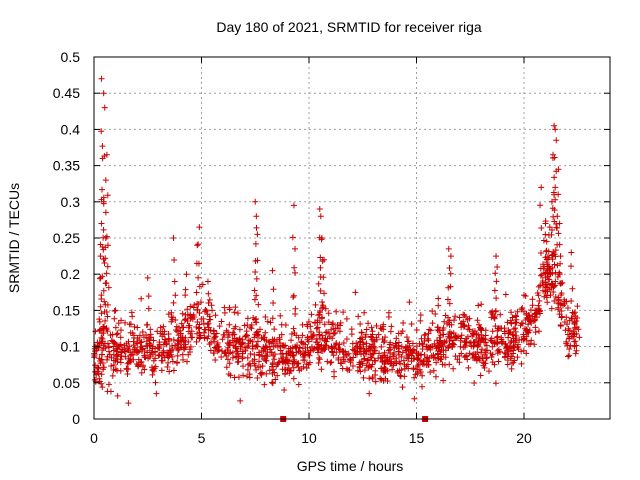 The image size is (640, 480). Describe the element at coordinates (202, 438) in the screenshot. I see `x-tick-label: 5` at that location.